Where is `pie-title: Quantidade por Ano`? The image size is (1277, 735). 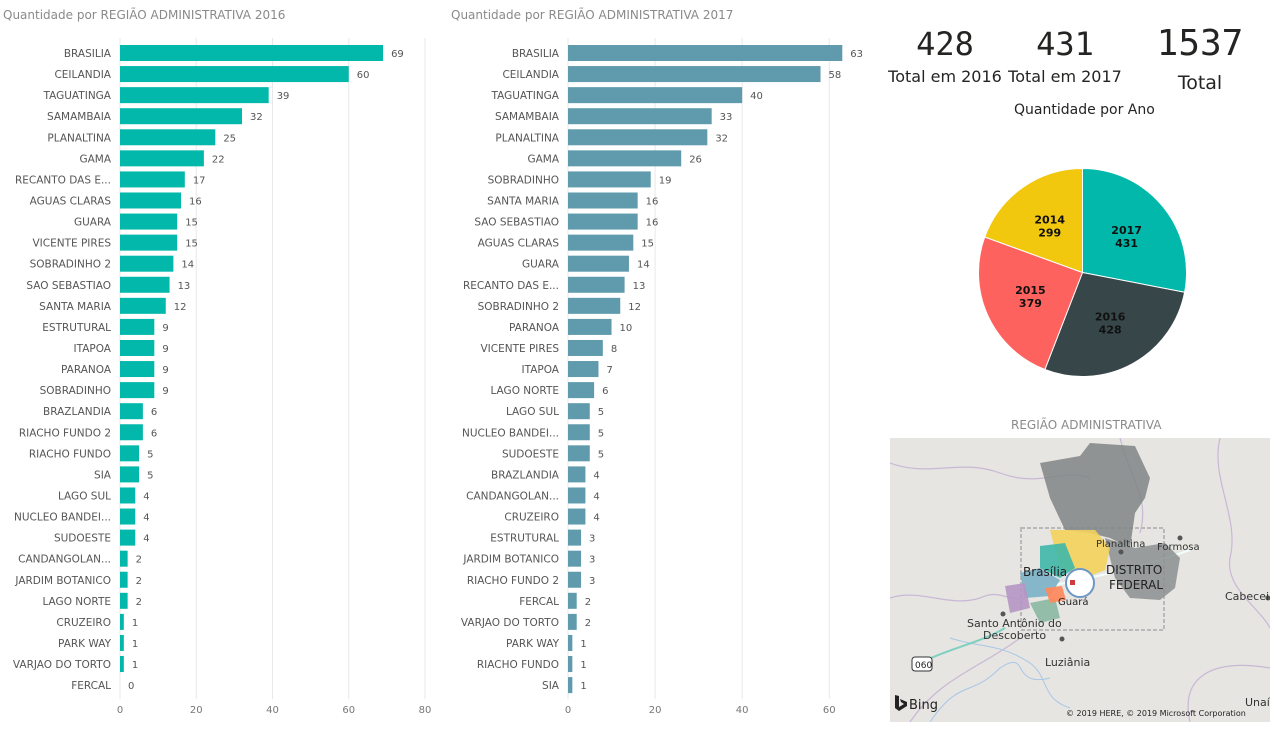
pie-title: Quantidade por Ano is located at coordinates (1084, 110).